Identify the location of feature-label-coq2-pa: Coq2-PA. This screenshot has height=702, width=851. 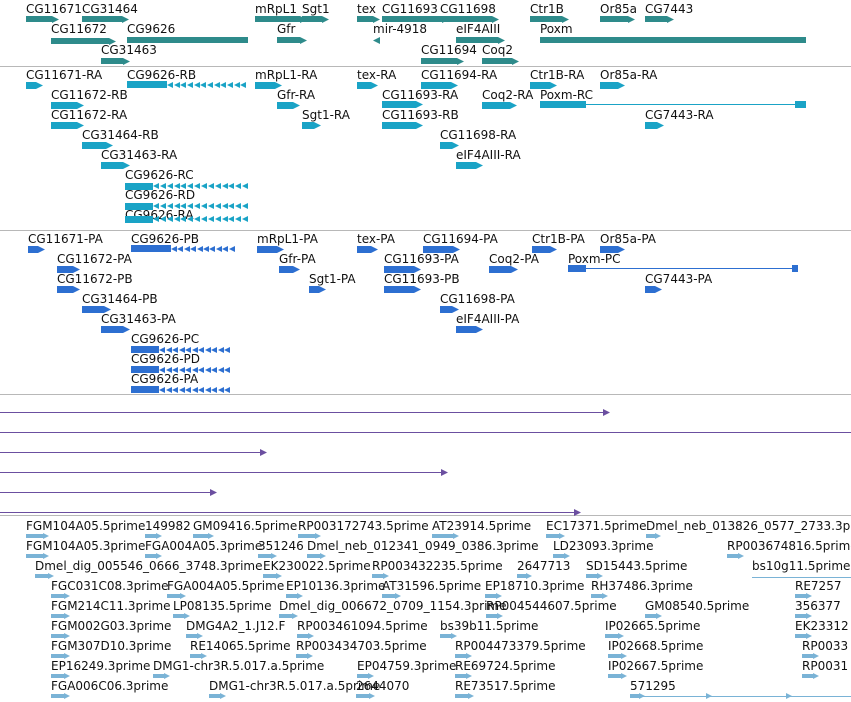
(514, 259).